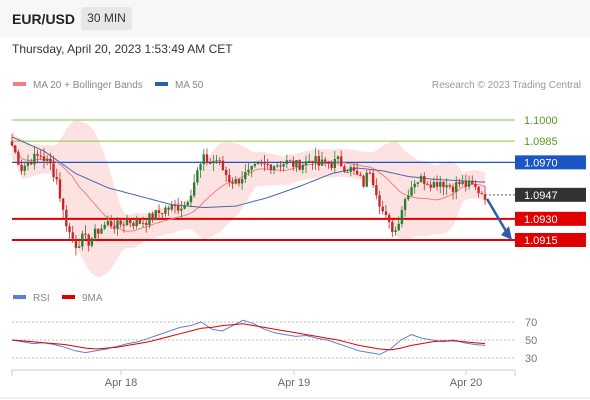  What do you see at coordinates (41, 298) in the screenshot?
I see `rsi-label: RSI` at bounding box center [41, 298].